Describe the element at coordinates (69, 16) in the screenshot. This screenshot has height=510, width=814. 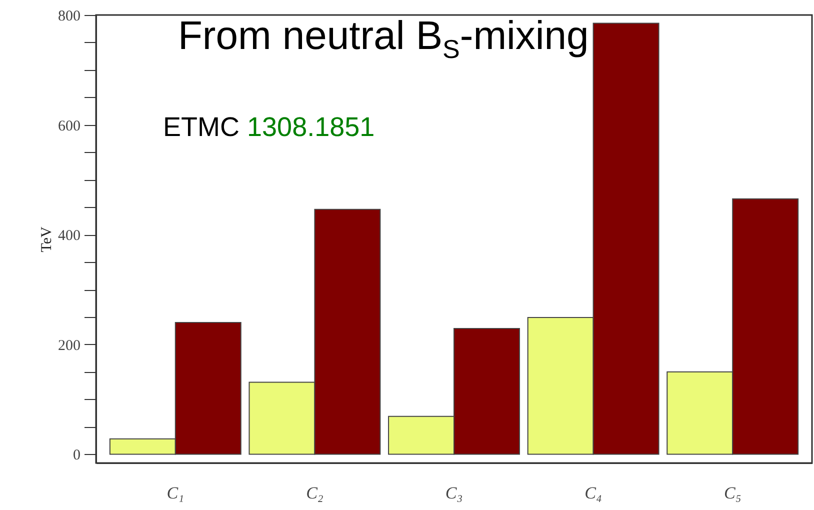
I see `y-tick-label: 800` at that location.